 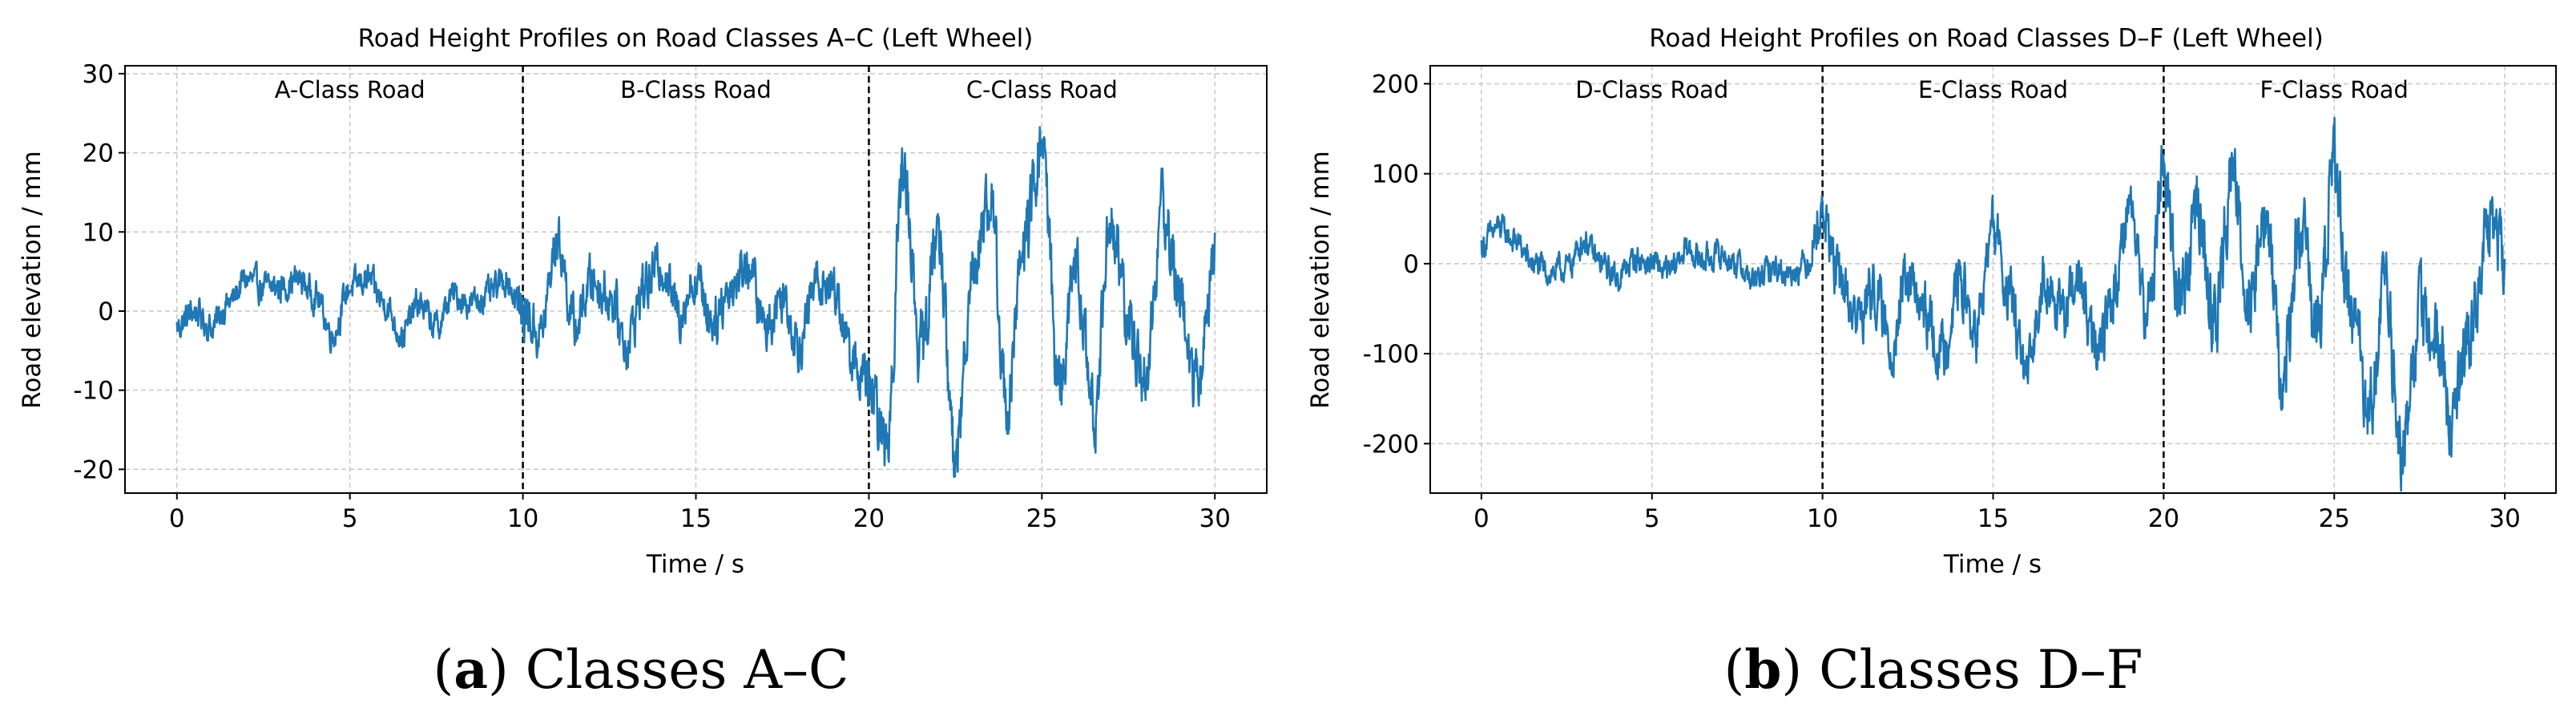 I want to click on caption-a: (a) Classes A–C, so click(x=641, y=669).